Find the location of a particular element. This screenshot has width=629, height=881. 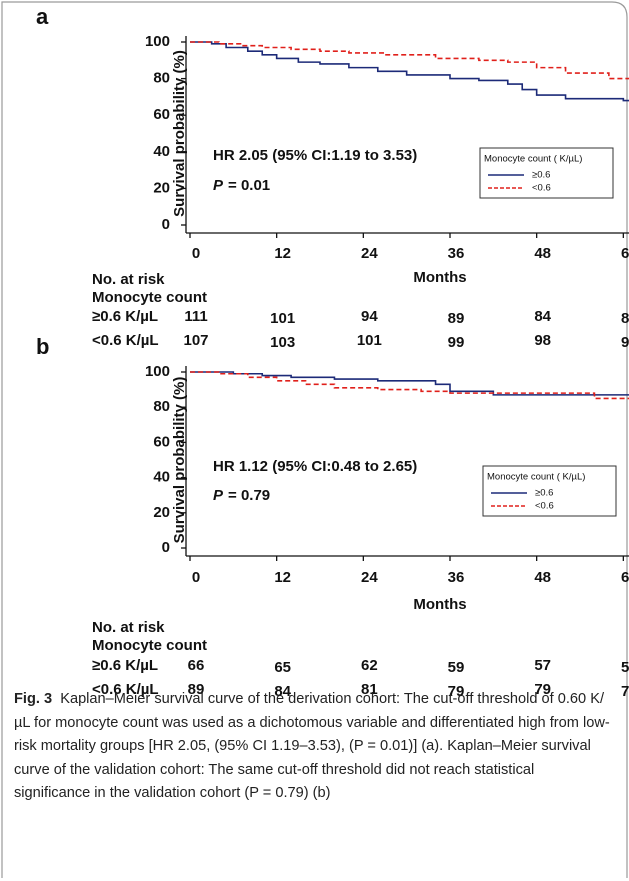

panel-label: b is located at coordinates (42, 346).